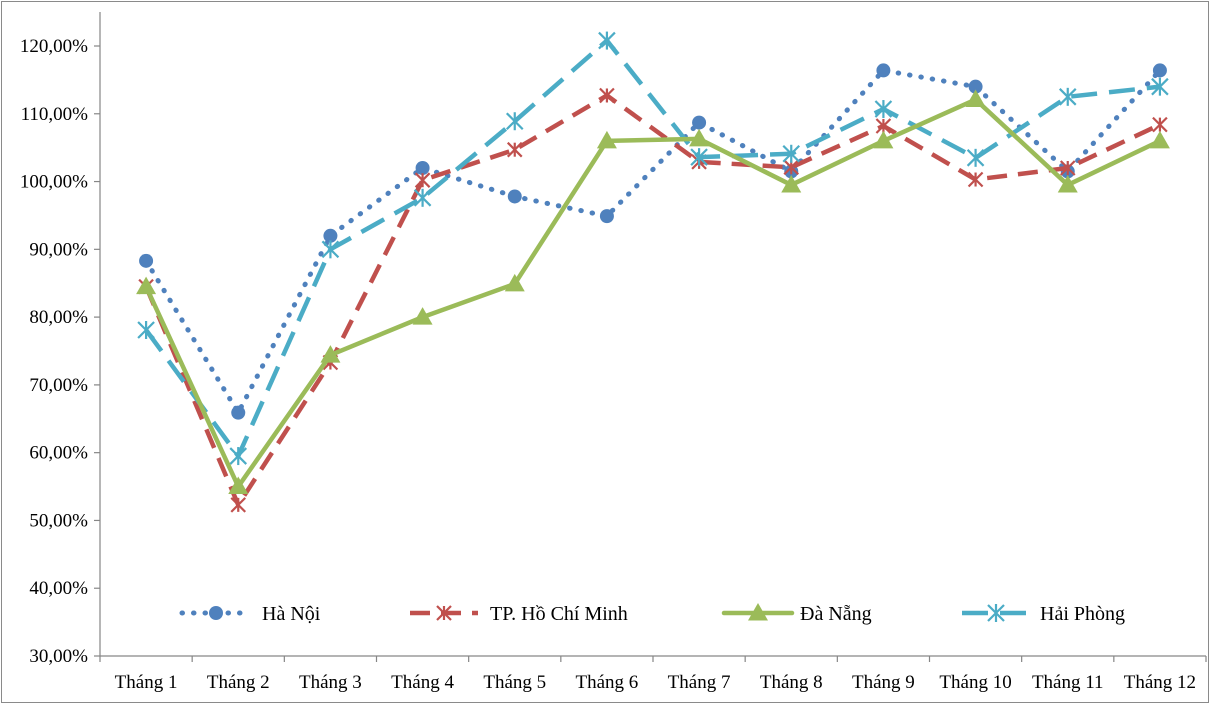 Image resolution: width=1212 pixels, height=706 pixels. What do you see at coordinates (58, 656) in the screenshot?
I see `y-tick-label: 30,00%` at bounding box center [58, 656].